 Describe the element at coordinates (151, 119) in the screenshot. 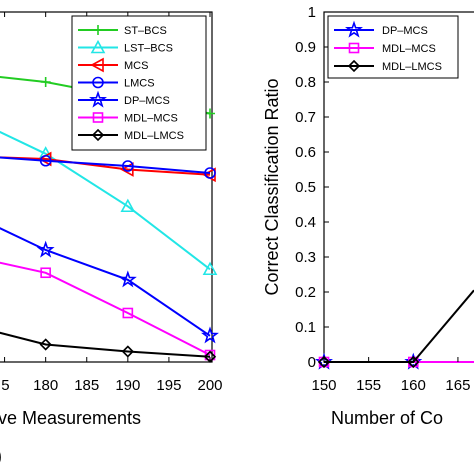

I see `left-legend-label-mdl-mcs: MDL–MCS` at that location.